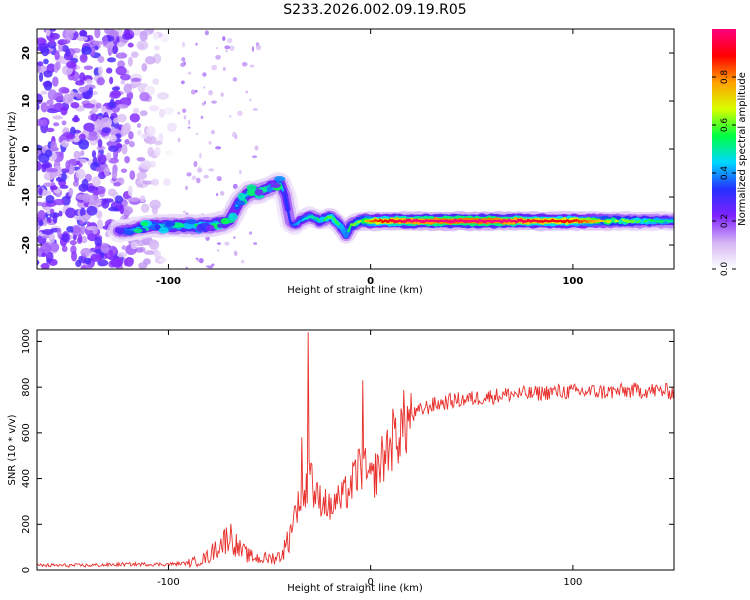 Image resolution: width=750 pixels, height=600 pixels. I want to click on x-tick-label: -100, so click(168, 281).